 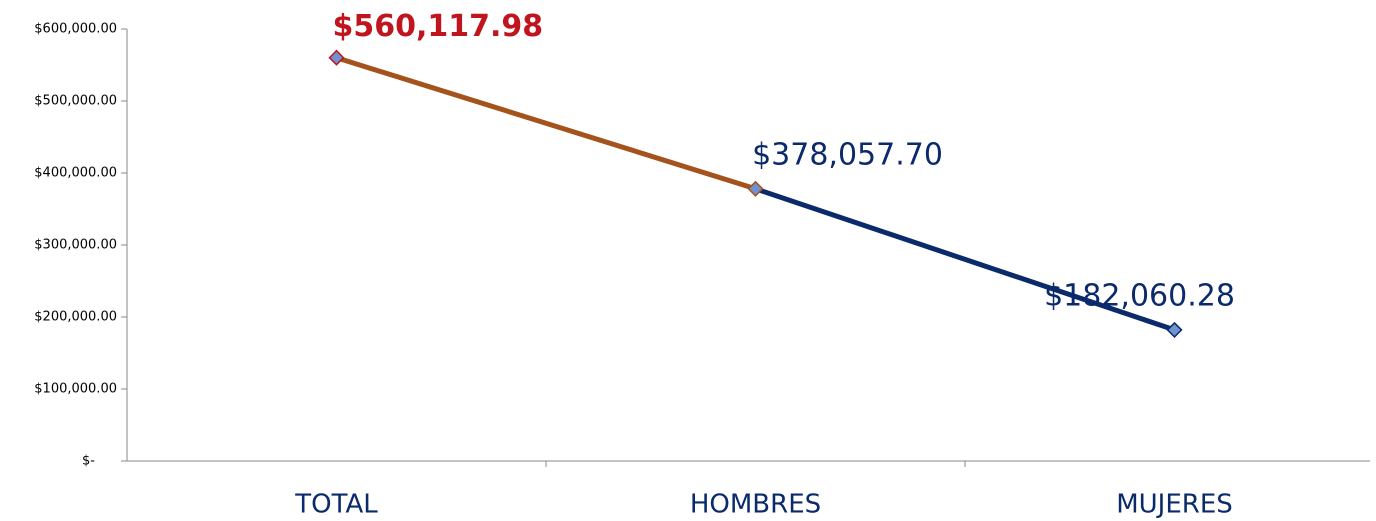 I want to click on x-tick-label: HOMBRES, so click(x=755, y=505).